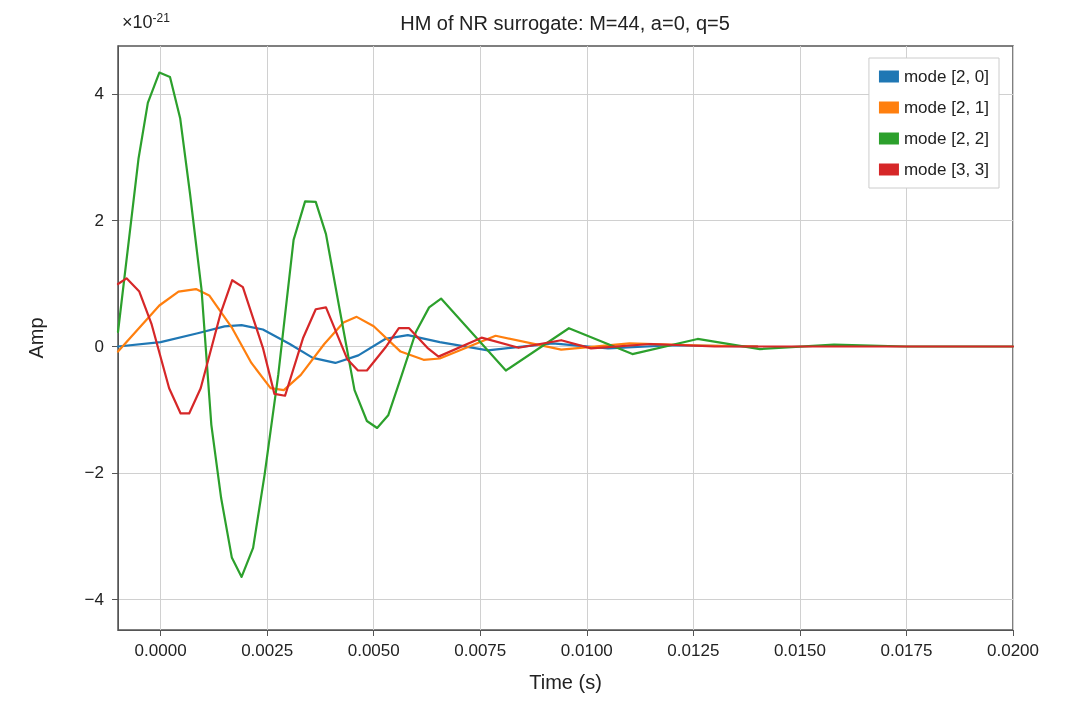 This screenshot has height=717, width=1081. I want to click on y-tick-label: −2, so click(94, 473).